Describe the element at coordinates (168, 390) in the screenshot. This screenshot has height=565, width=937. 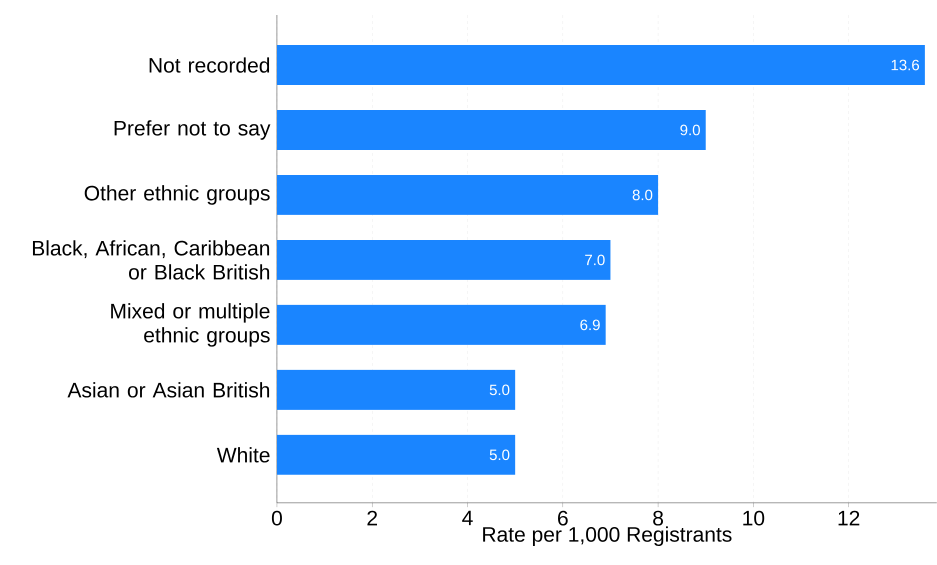
I see `y-tick-label: Asian or Asian British` at that location.